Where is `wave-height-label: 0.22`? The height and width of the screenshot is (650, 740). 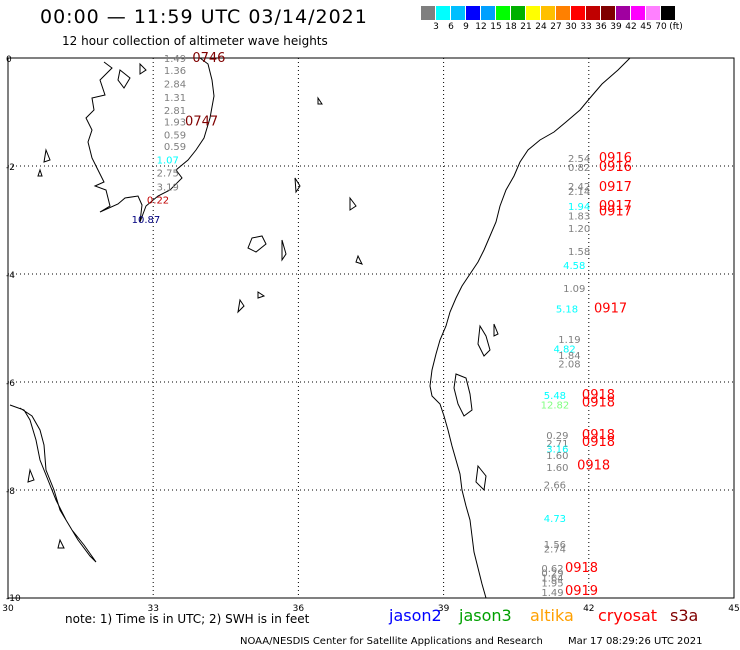 wave-height-label: 0.22 is located at coordinates (158, 200).